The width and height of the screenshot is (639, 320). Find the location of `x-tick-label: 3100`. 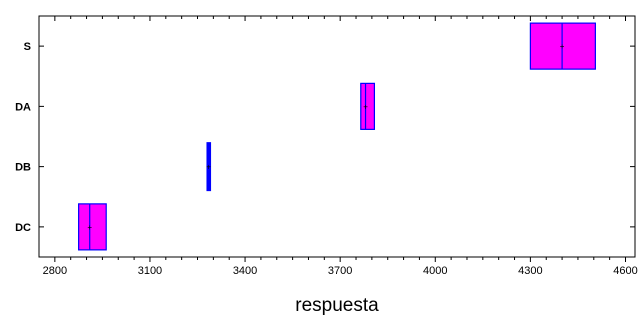

x-tick-label: 3100 is located at coordinates (150, 271).